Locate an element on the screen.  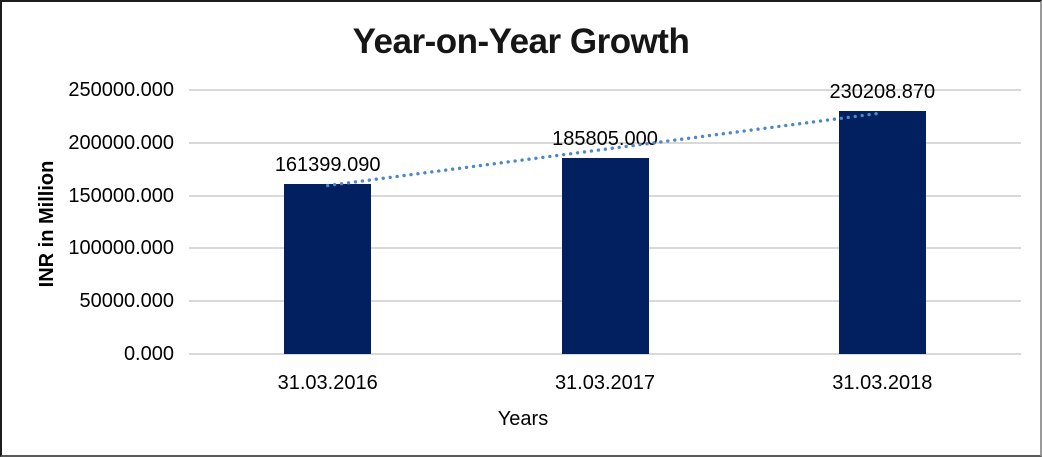
y-tick-label: 50000.000 is located at coordinates (126, 301).